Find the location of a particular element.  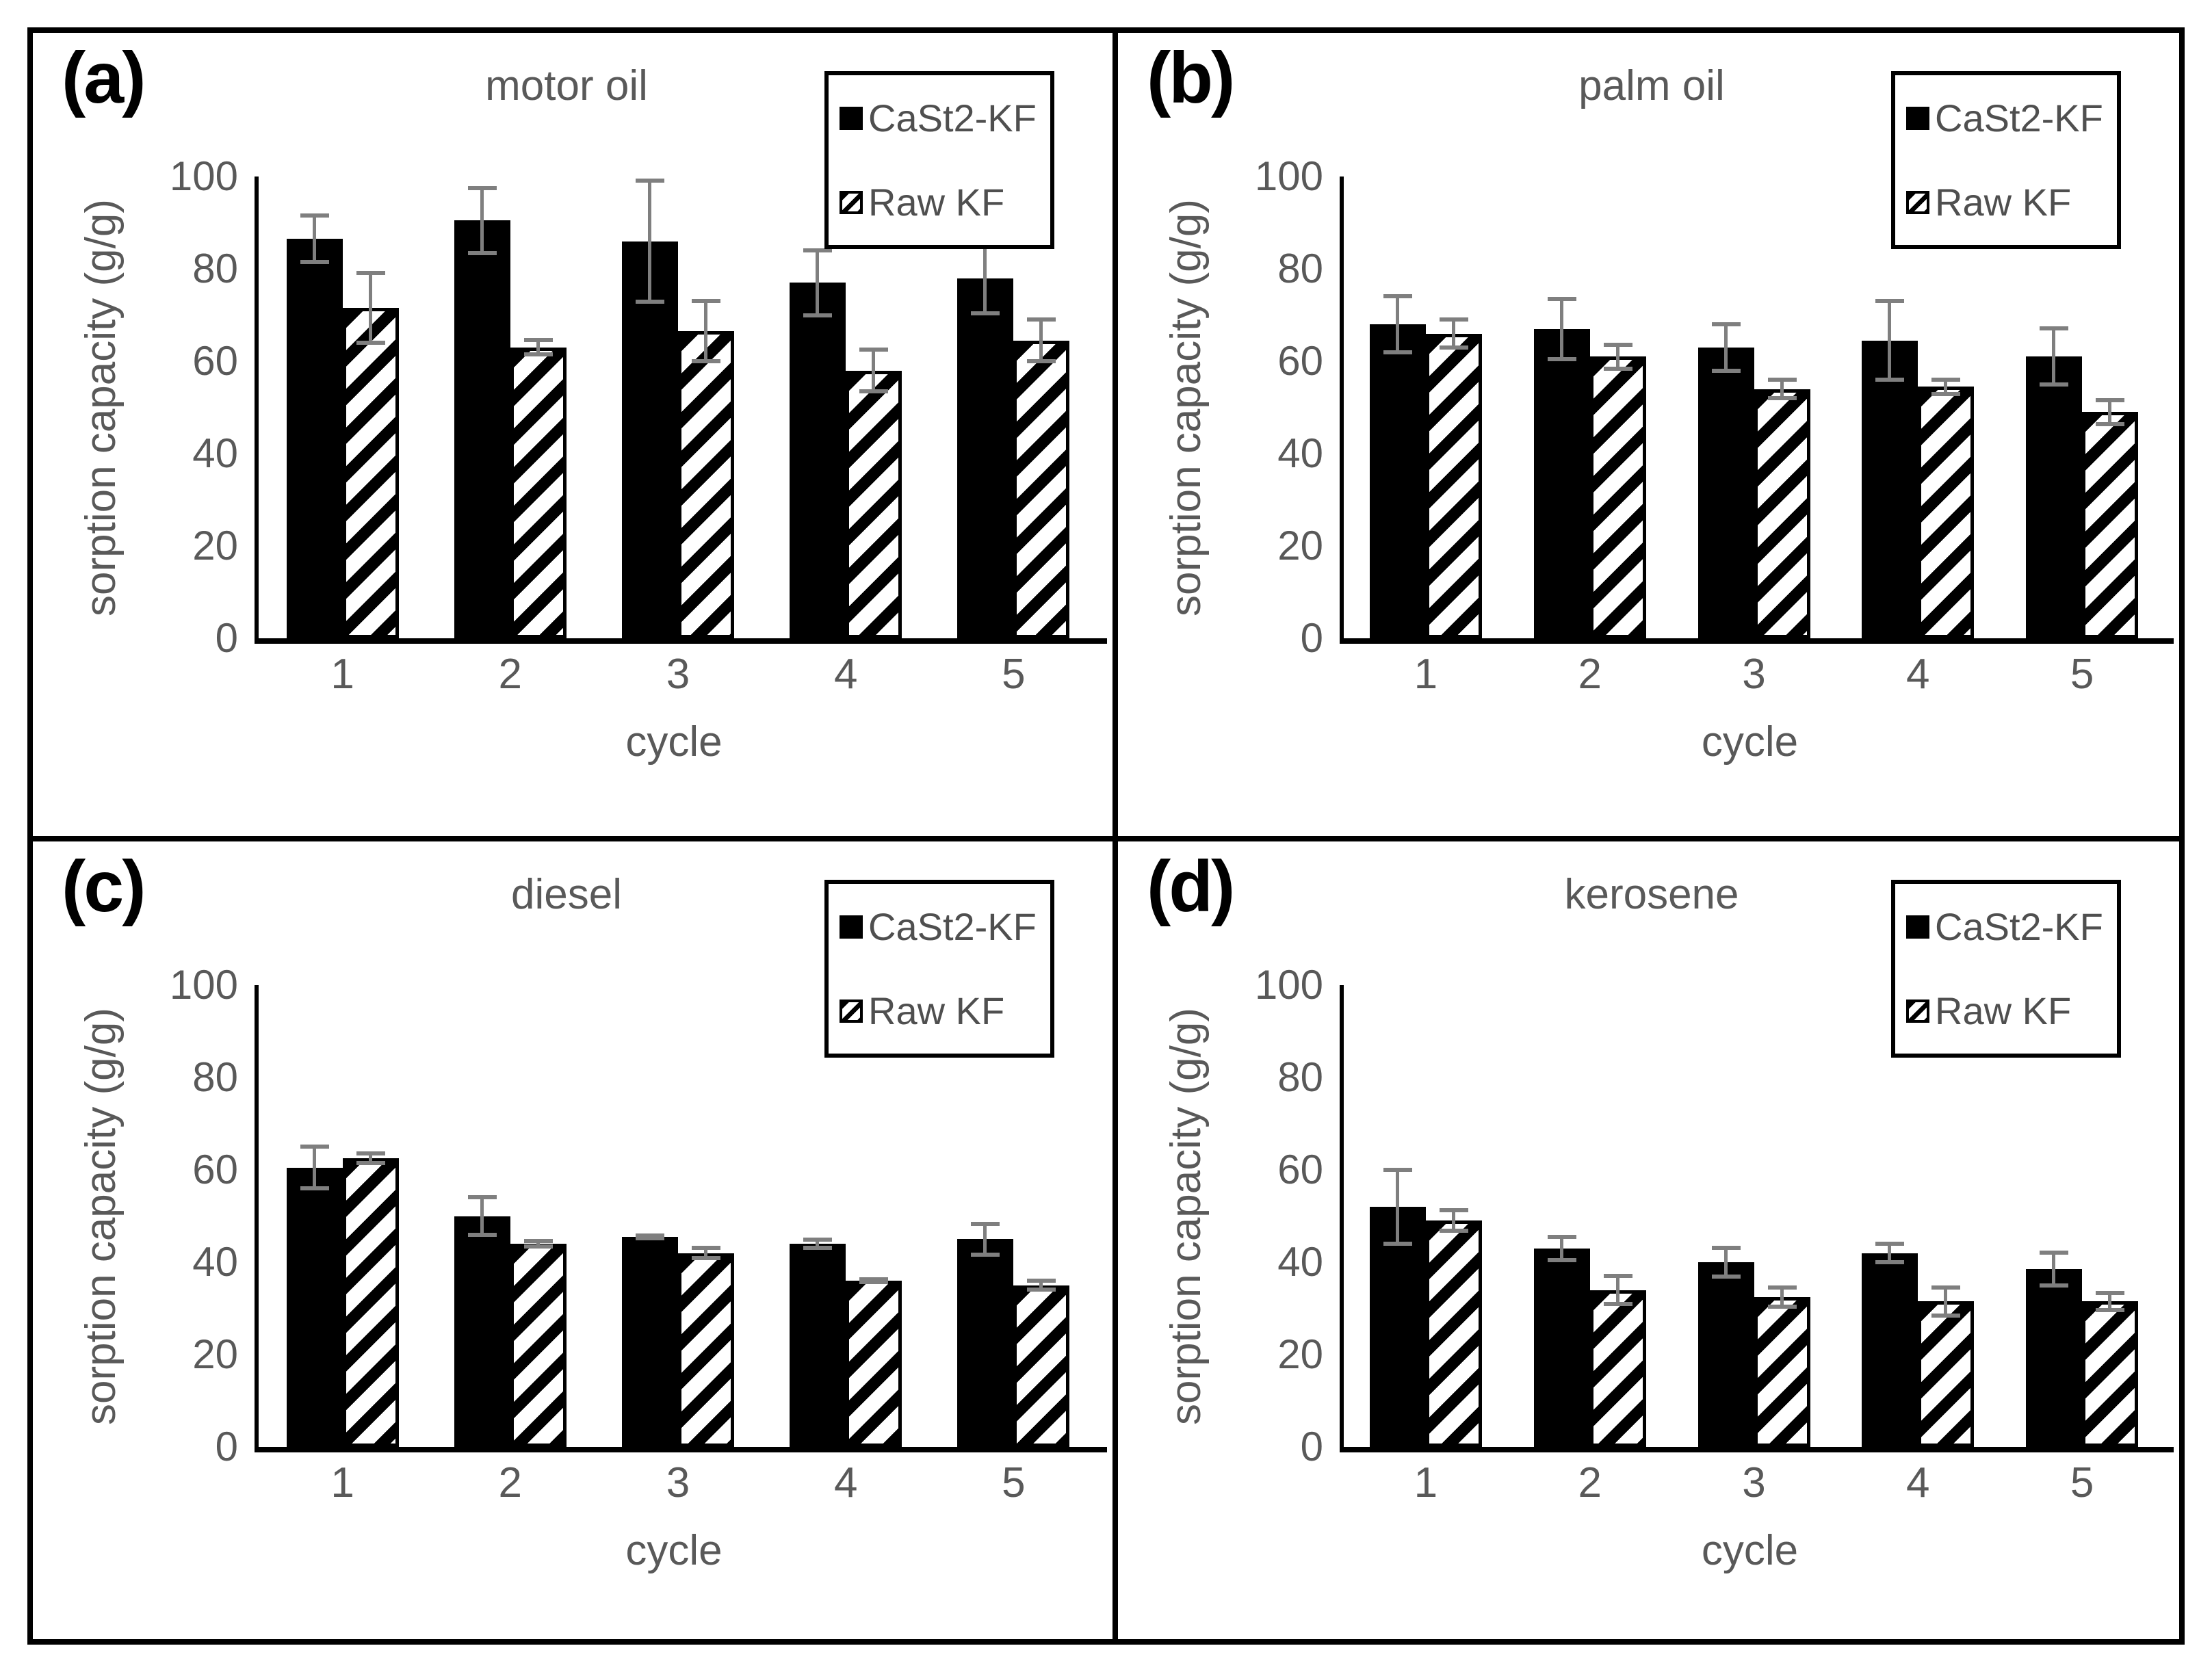

x-tick-label: 4 is located at coordinates (1918, 1482).